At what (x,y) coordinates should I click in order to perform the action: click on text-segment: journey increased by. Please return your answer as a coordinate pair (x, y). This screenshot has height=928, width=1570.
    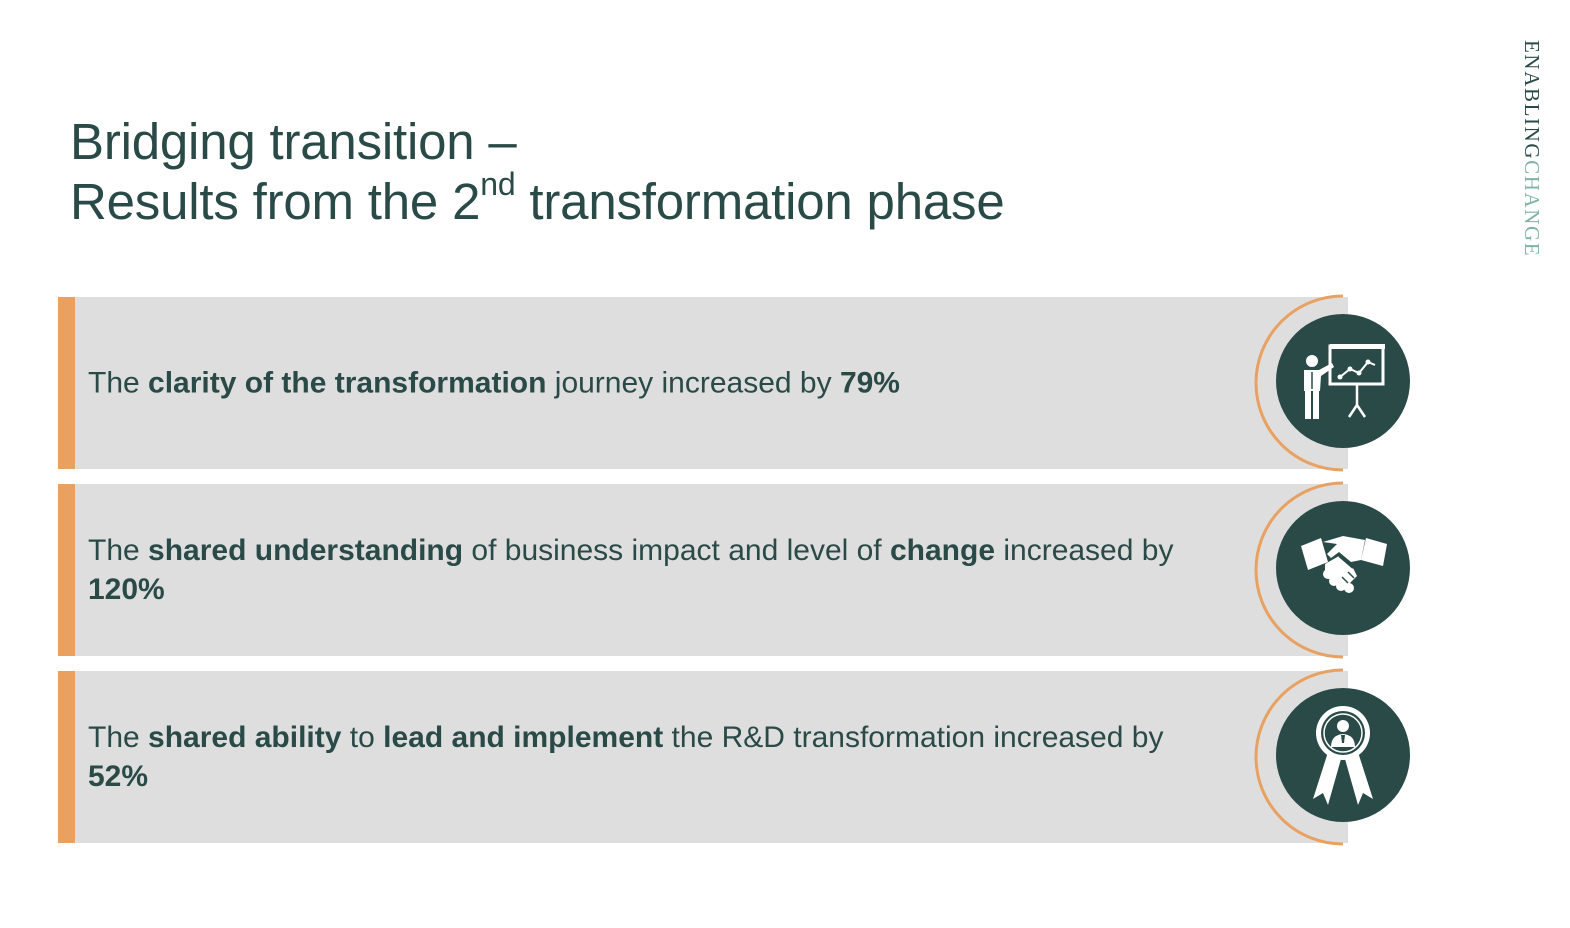
    Looking at the image, I should click on (693, 383).